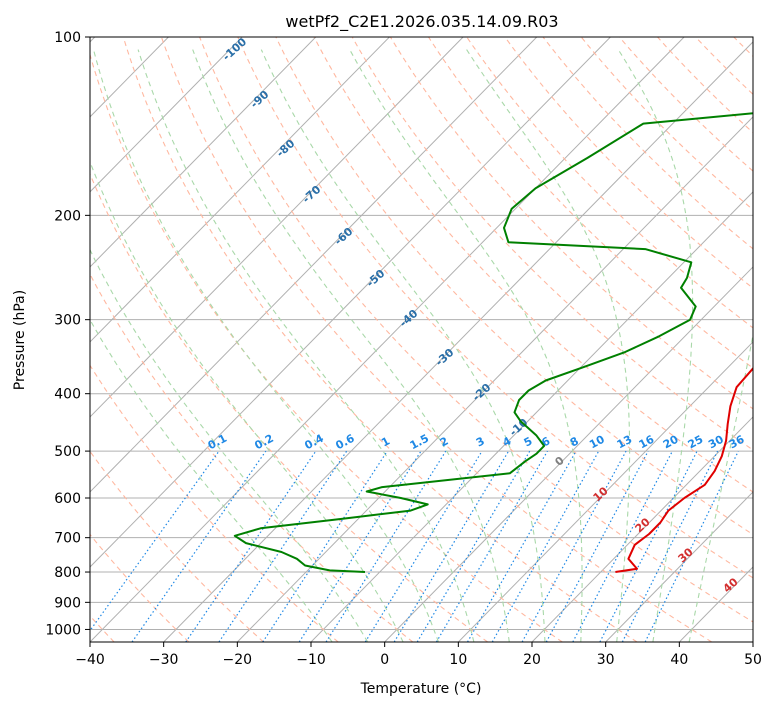  What do you see at coordinates (597, 442) in the screenshot?
I see `mixing-ratio-label: 10` at bounding box center [597, 442].